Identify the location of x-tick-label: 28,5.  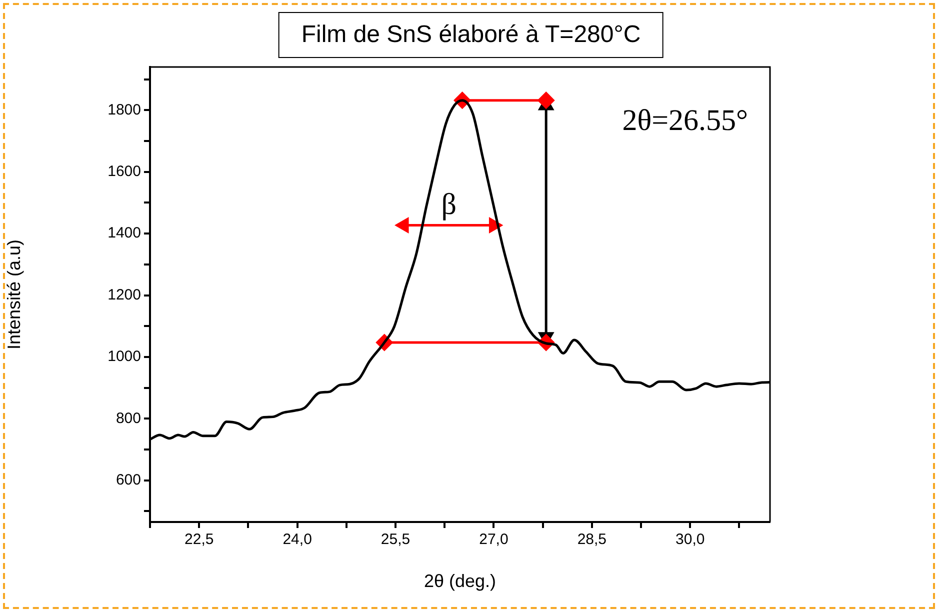
(592, 539).